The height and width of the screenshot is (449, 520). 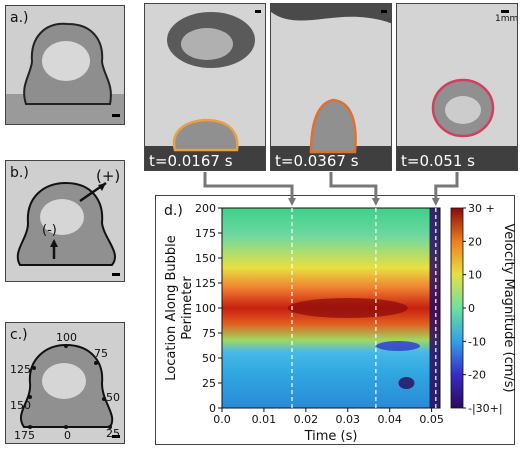 I want to click on x-tick-label: 0.01, so click(x=264, y=419).